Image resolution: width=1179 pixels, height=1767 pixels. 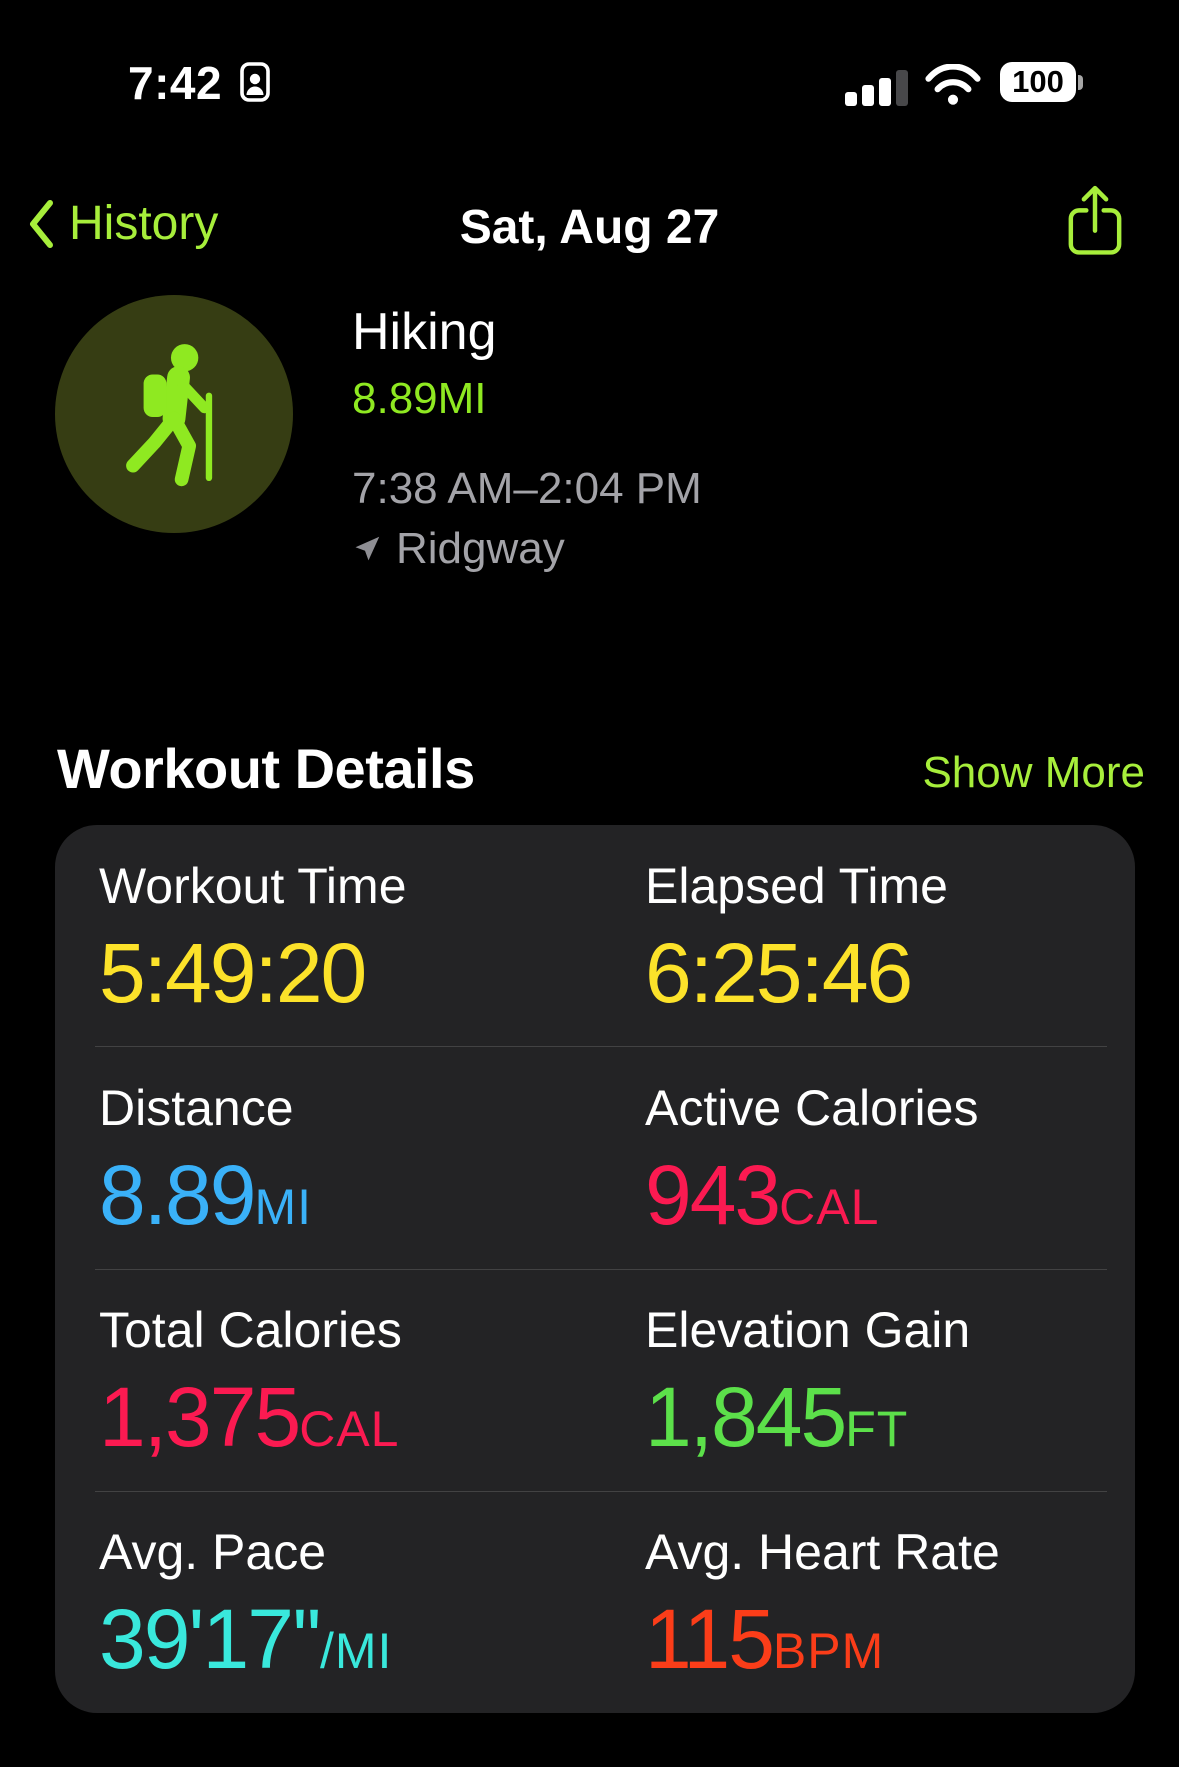 What do you see at coordinates (812, 1160) in the screenshot?
I see `metric-active-calories: Active Calories 943CAL` at bounding box center [812, 1160].